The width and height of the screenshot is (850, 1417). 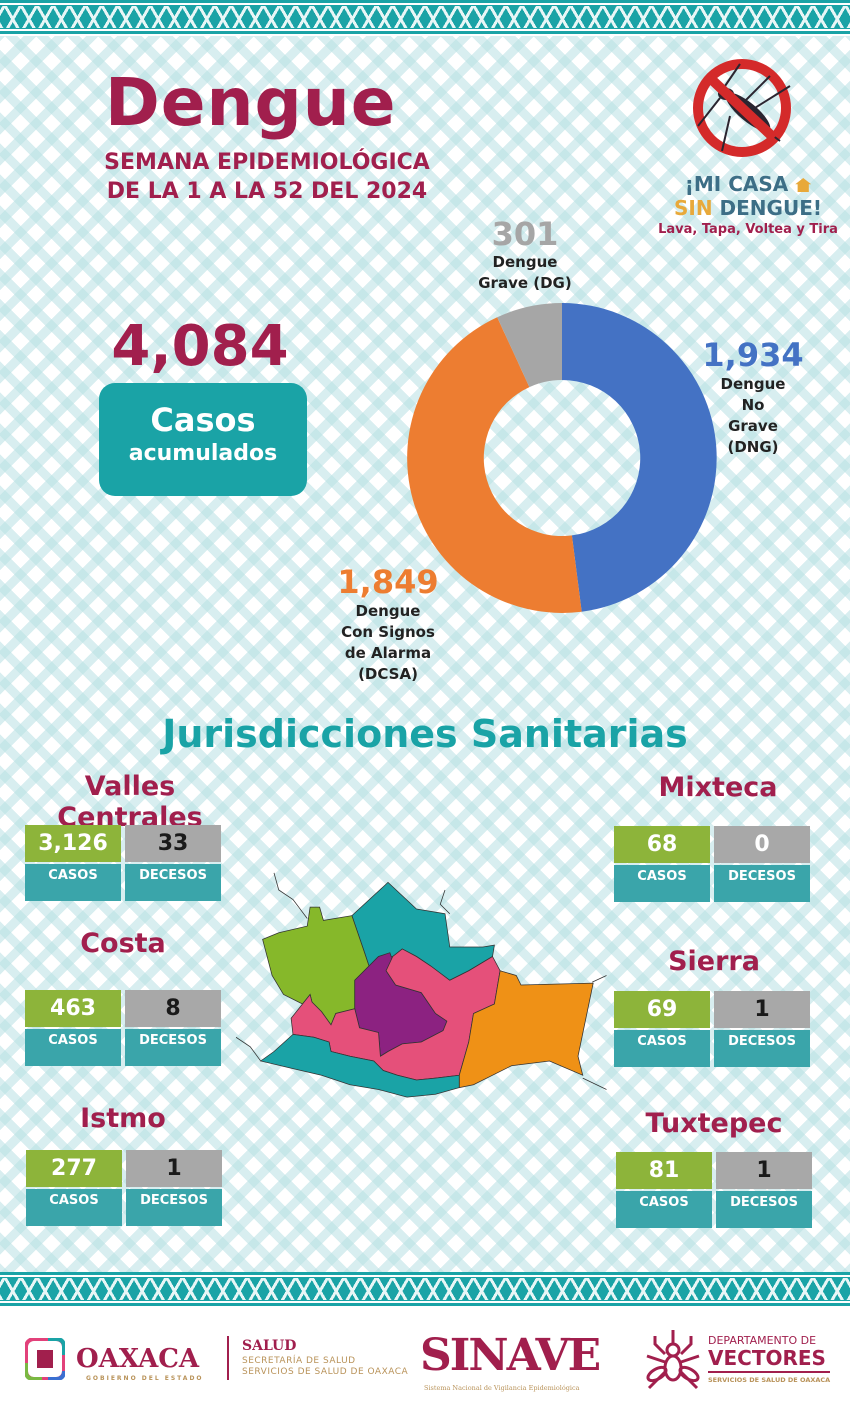 What do you see at coordinates (714, 961) in the screenshot?
I see `jurisdiction-name-sierra: Sierra` at bounding box center [714, 961].